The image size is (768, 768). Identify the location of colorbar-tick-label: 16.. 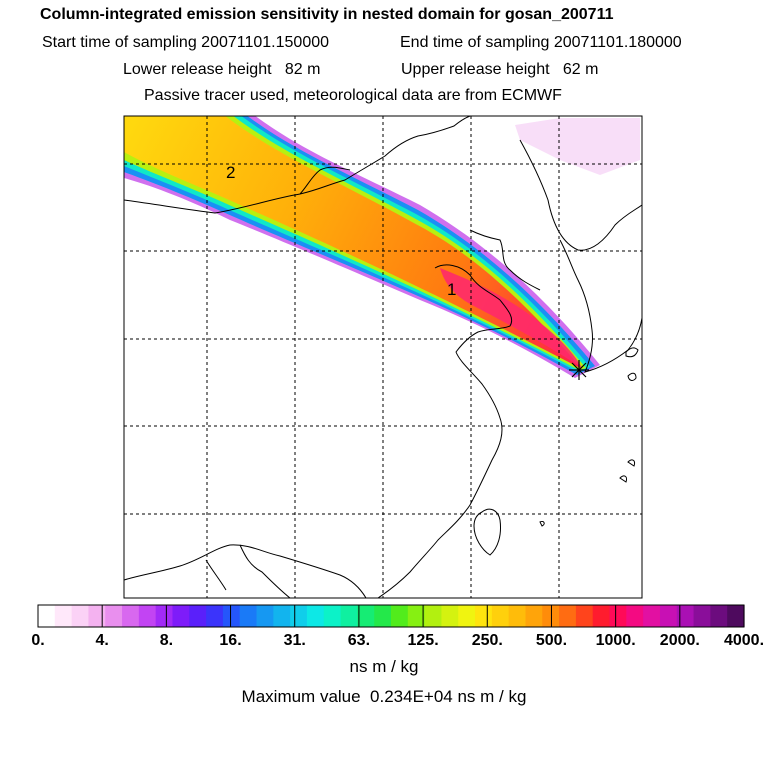
(230, 640).